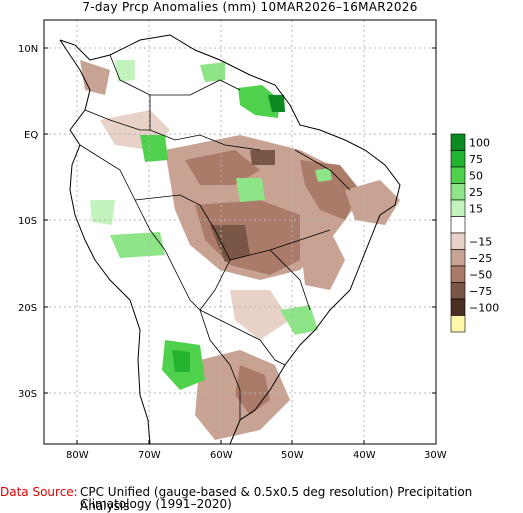  Describe the element at coordinates (27, 308) in the screenshot. I see `lat-label-20s: 20S` at that location.